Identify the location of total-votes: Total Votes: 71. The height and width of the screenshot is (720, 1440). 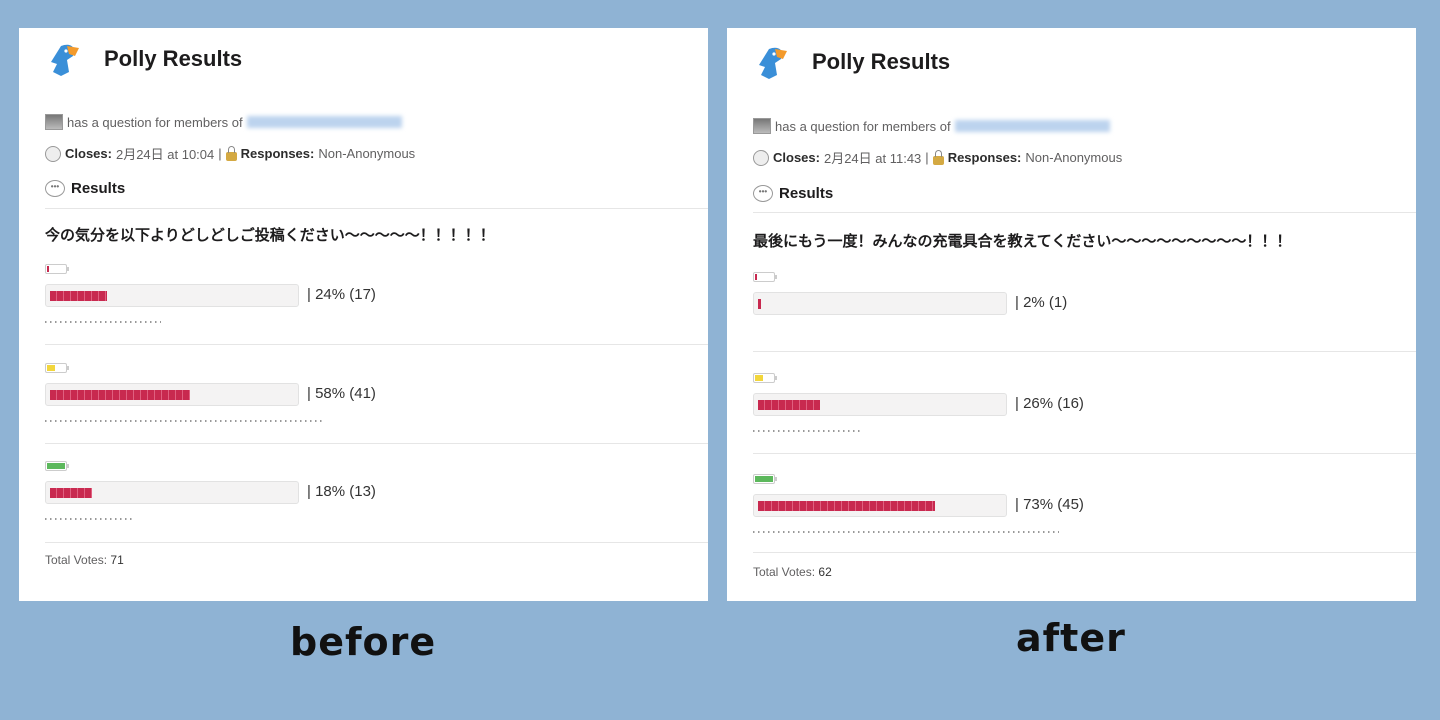
(84, 560).